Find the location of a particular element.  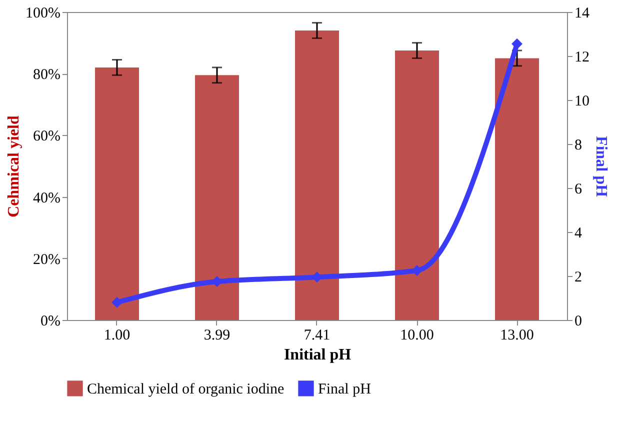

y-tick-label: 20% is located at coordinates (46, 260).